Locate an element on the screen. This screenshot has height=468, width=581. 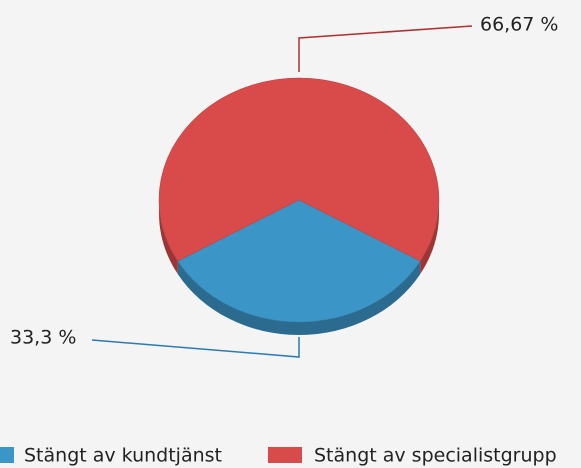
value-label: 33,3 % is located at coordinates (43, 338).